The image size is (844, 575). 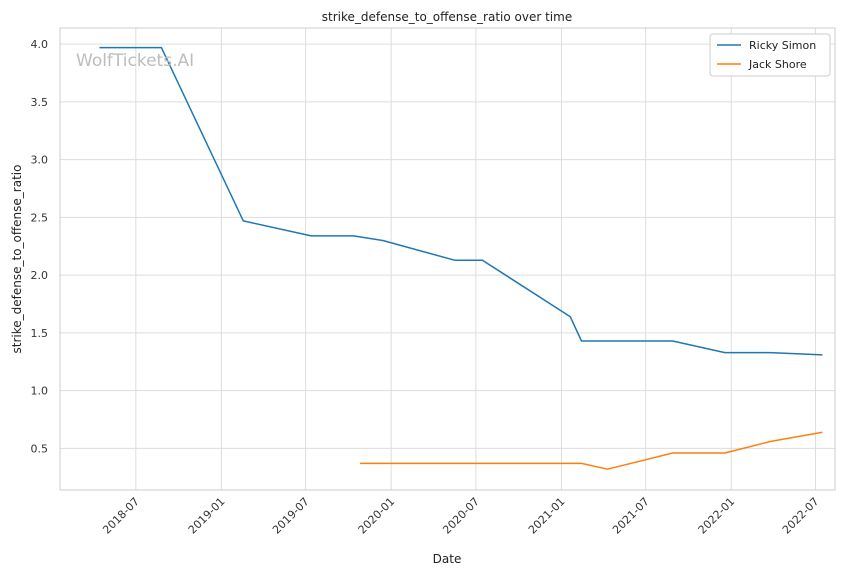 What do you see at coordinates (121, 516) in the screenshot?
I see `x-tick-label: 2018-07` at bounding box center [121, 516].